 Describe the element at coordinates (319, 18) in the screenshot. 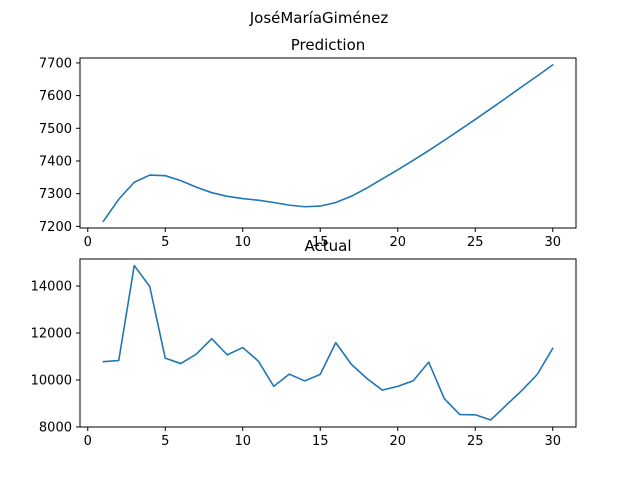

I see `figure-suptitle: JoséMaríaGiménez` at that location.